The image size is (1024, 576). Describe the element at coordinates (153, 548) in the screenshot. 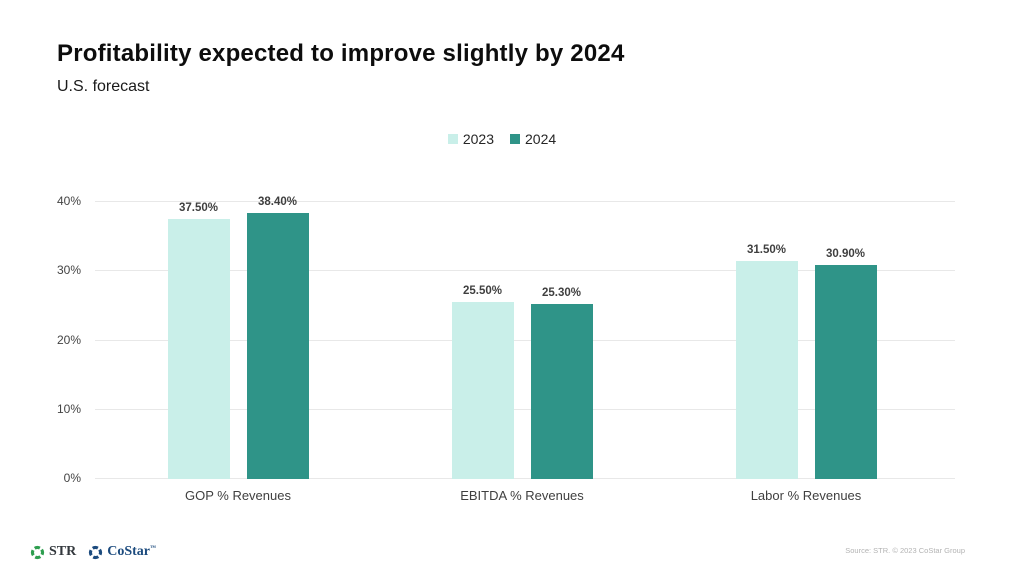

I see `trademark-symbol: ™` at that location.